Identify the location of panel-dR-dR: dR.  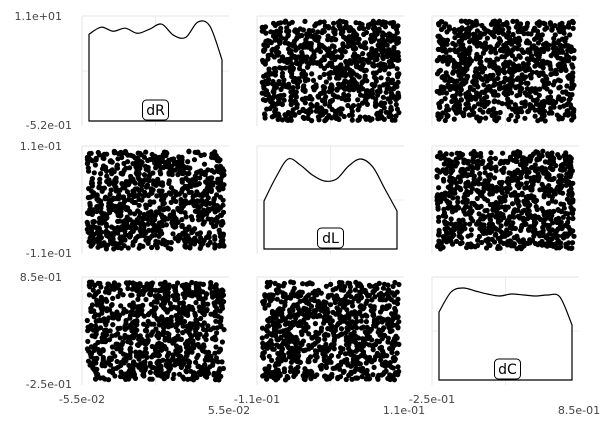
(155, 70).